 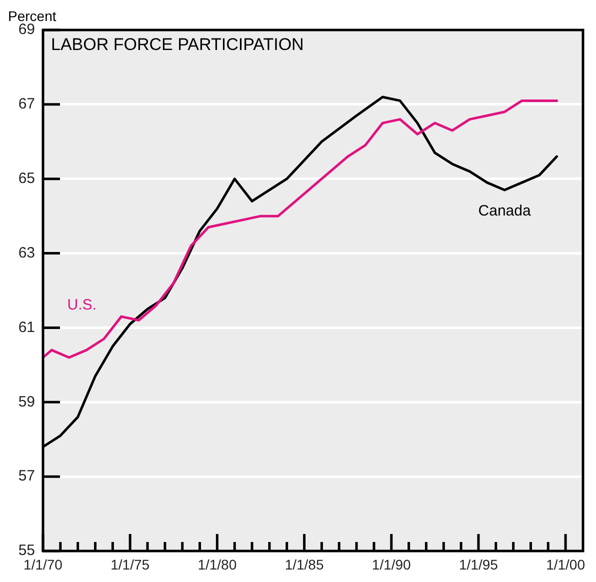 I want to click on x-tick-label: 1/1/95, so click(x=478, y=564).